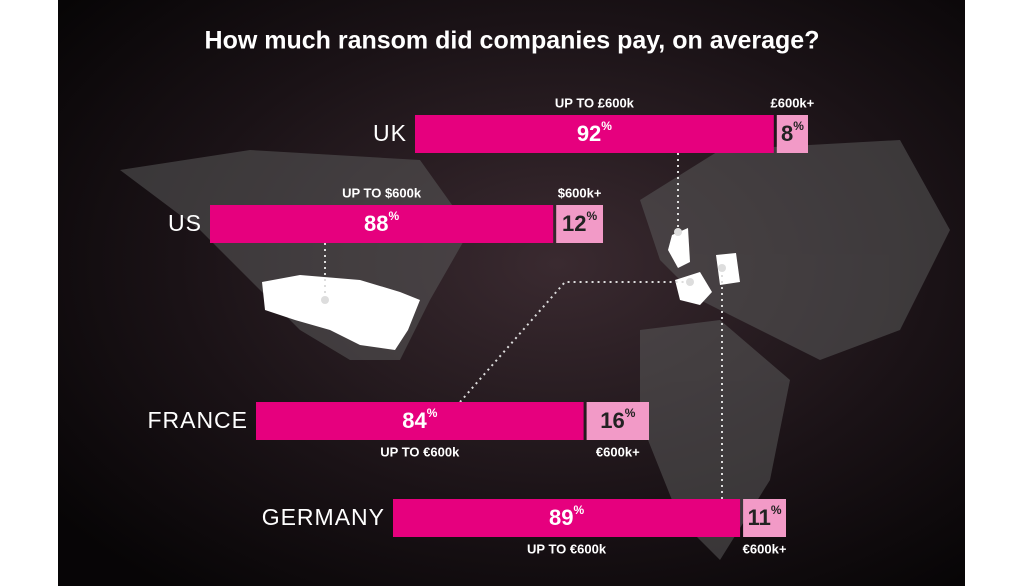  What do you see at coordinates (759, 517) in the screenshot?
I see `value: 11` at bounding box center [759, 517].